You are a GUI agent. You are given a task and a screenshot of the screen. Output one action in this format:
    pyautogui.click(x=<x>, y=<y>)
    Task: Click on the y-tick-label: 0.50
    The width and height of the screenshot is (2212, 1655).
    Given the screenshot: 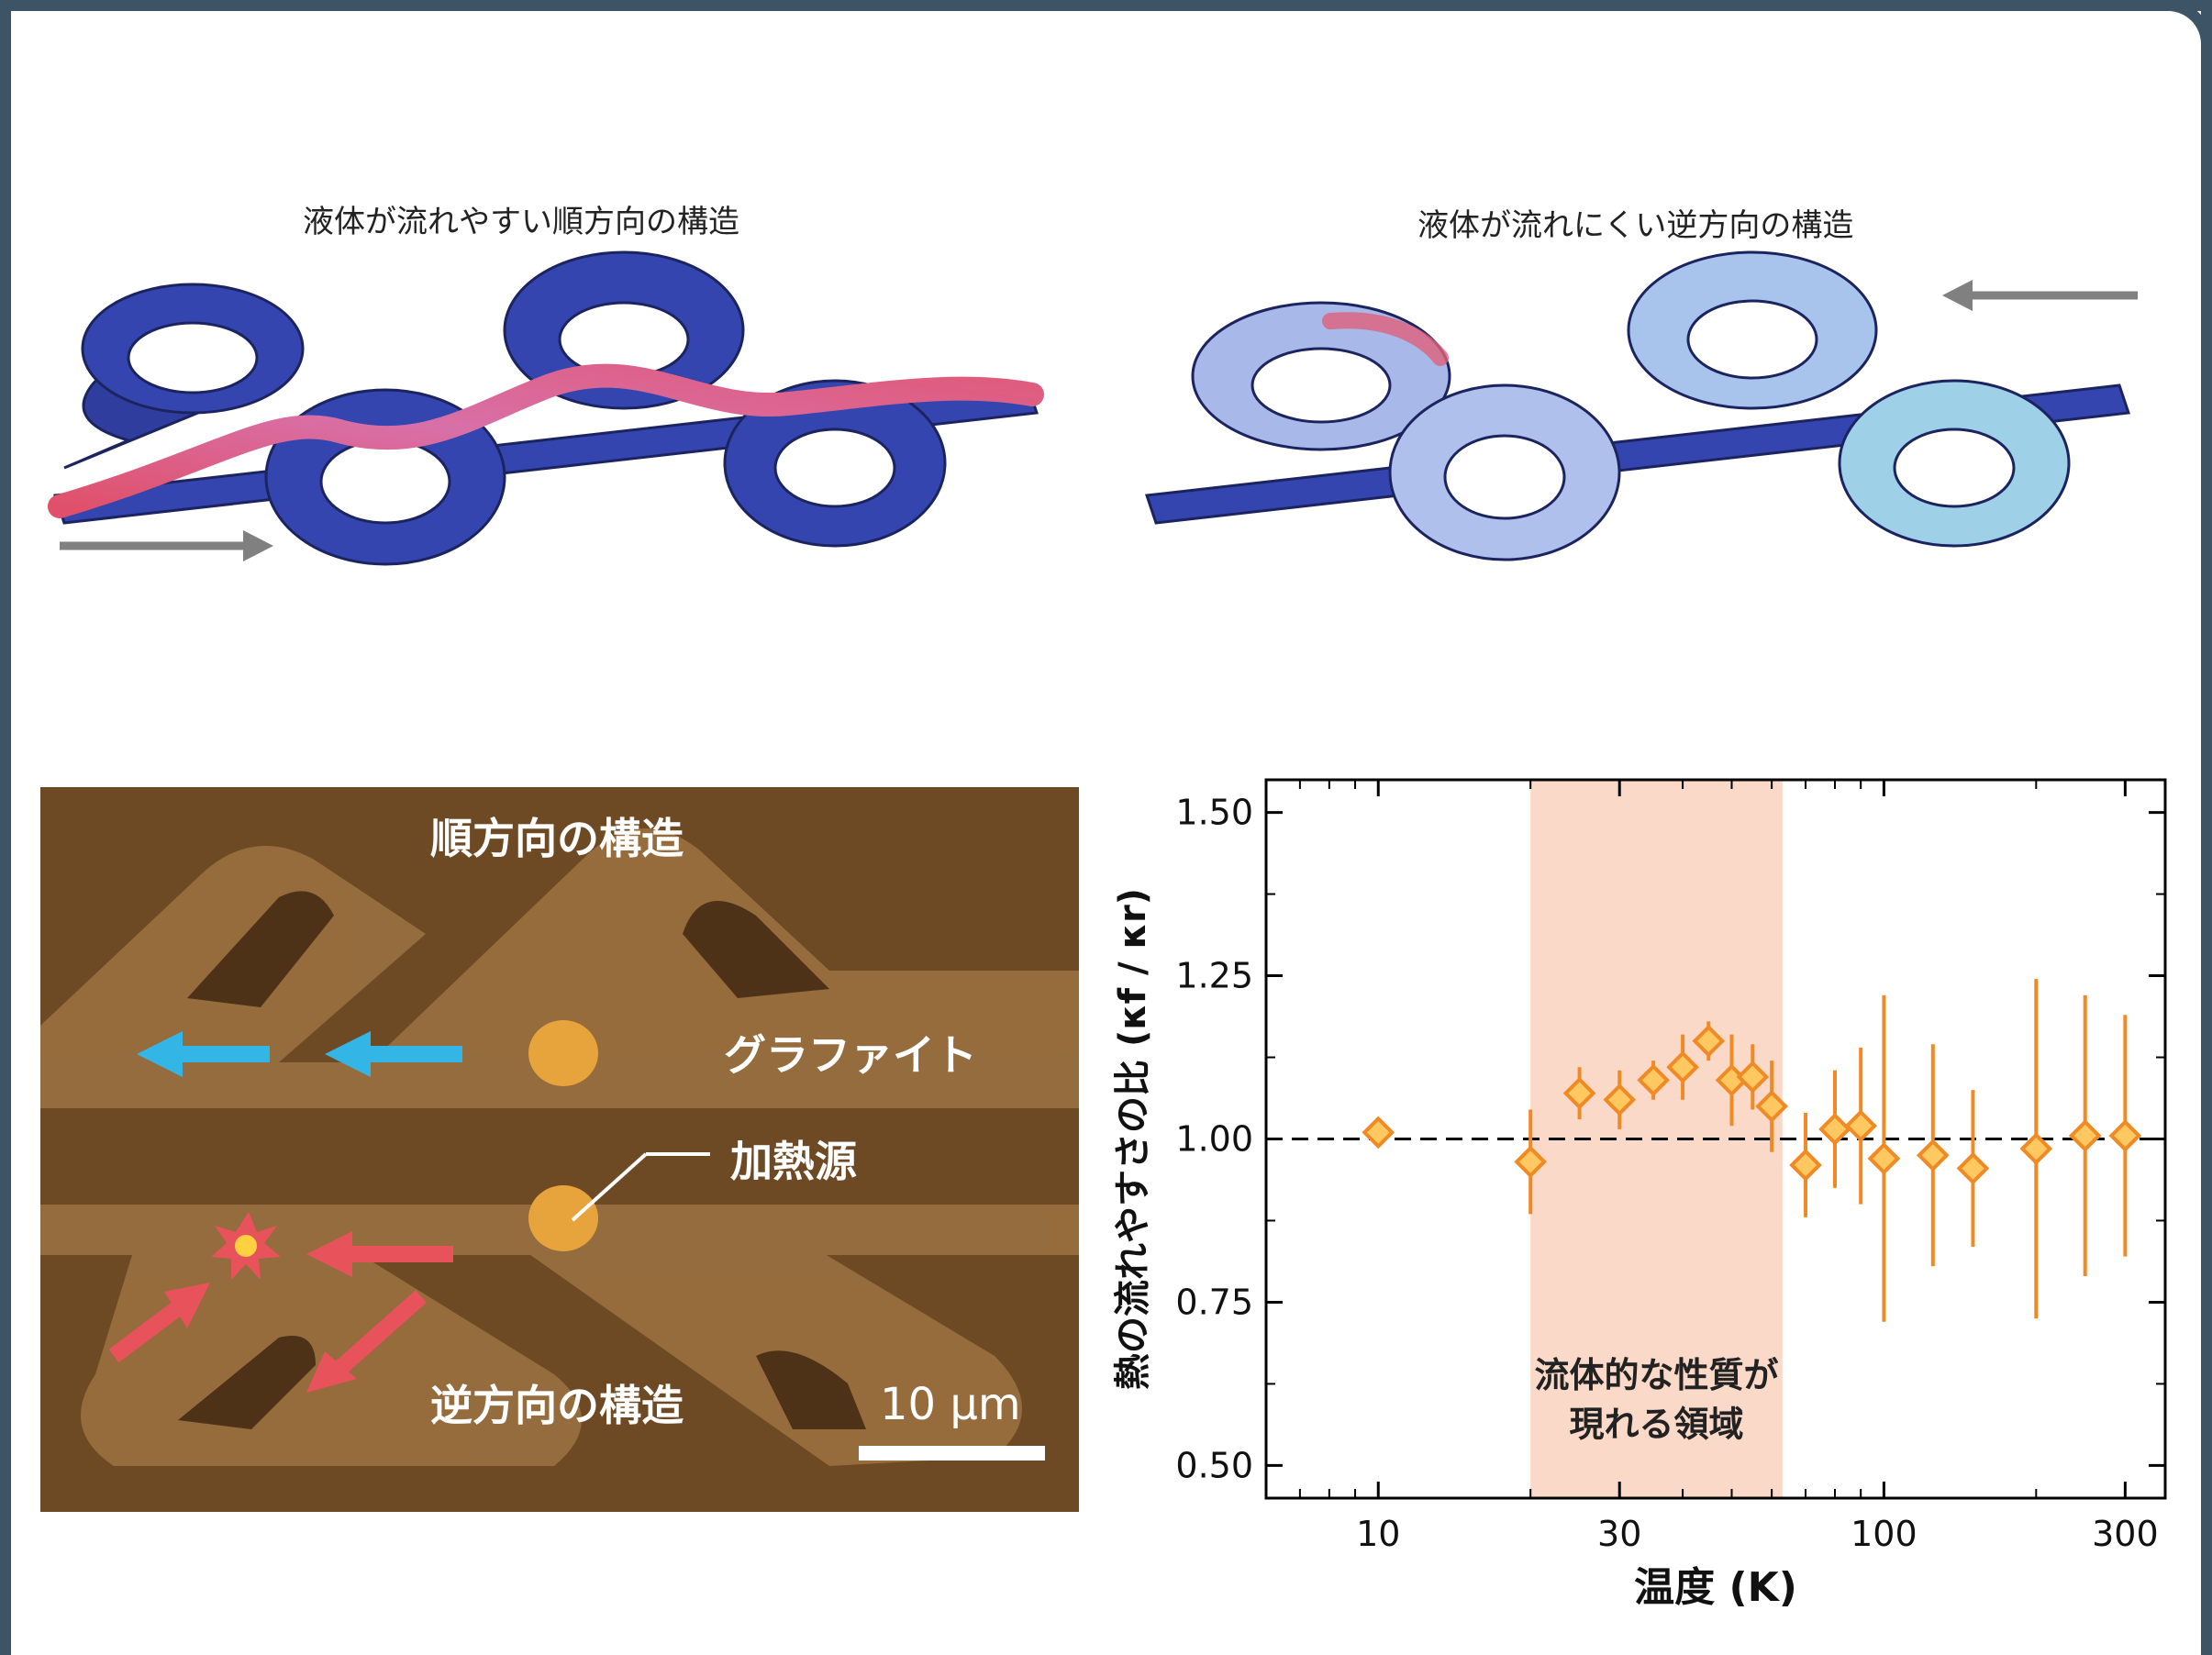 What is the action you would take?
    pyautogui.click(x=1214, y=1465)
    